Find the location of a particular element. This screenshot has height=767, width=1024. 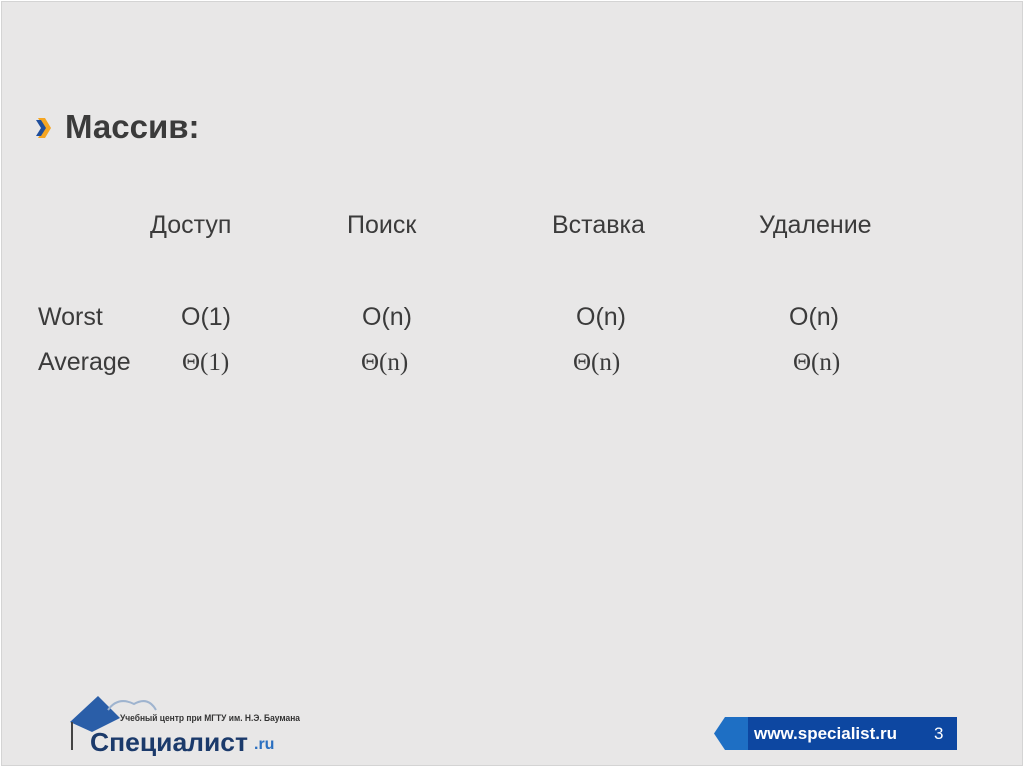

average-delete: Θ(n) is located at coordinates (817, 362).